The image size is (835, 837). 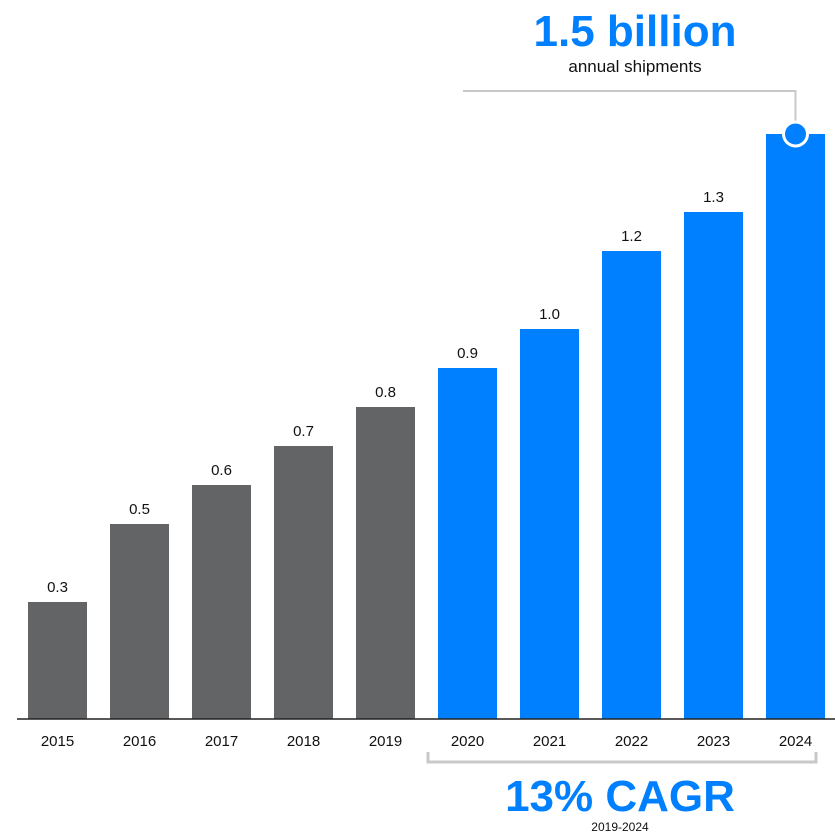 What do you see at coordinates (467, 353) in the screenshot?
I see `data-label-2020: 0.9` at bounding box center [467, 353].